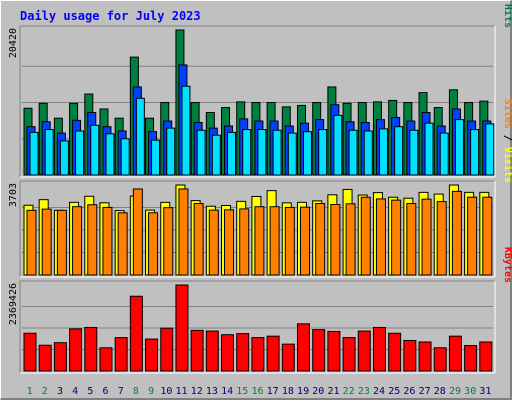 This screenshot has width=512, height=401. Describe the element at coordinates (507, 114) in the screenshot. I see `legend-item-sites: Sites` at that location.